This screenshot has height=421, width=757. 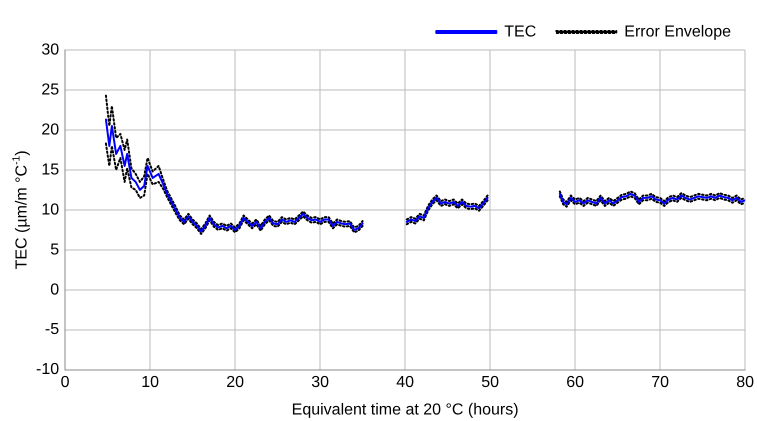 I want to click on y-tick-label: 15, so click(x=50, y=169).